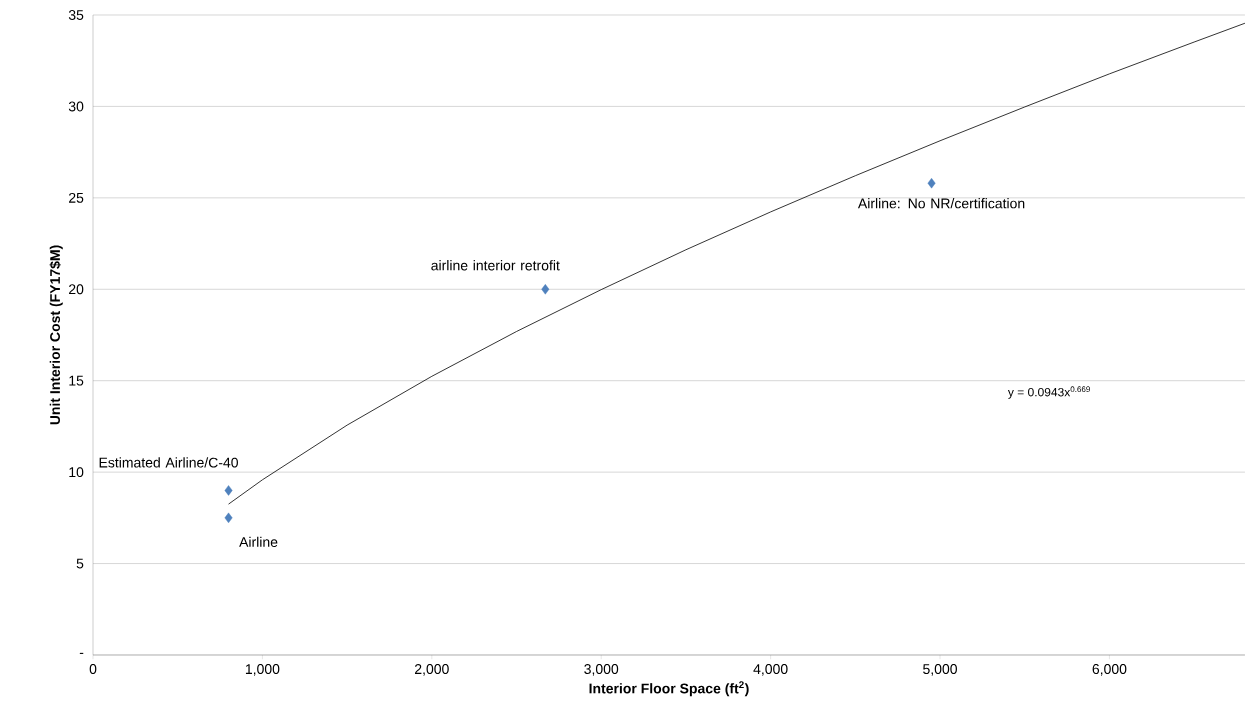 The image size is (1247, 725). Describe the element at coordinates (1048, 392) in the screenshot. I see `annotation: y = 0.0943x$^{0.669}$` at that location.